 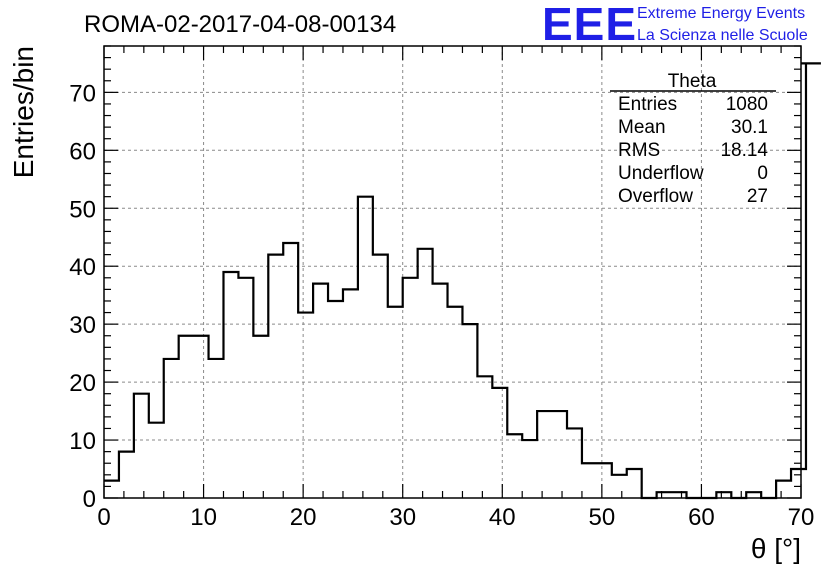 I want to click on brand-line-2: La Scienza nelle Scuole, so click(x=722, y=35).